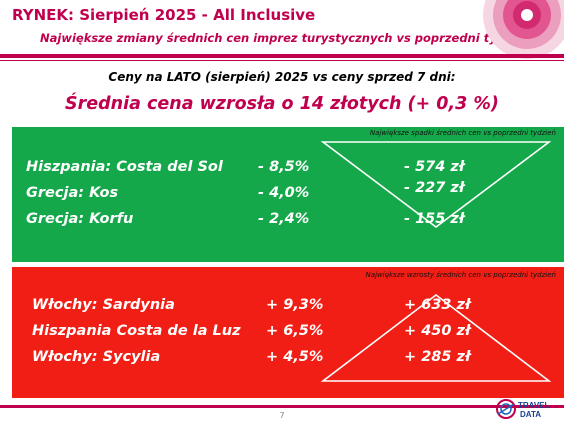  I want to click on table-row: Grecja: Kos - 4,0% - 227 zł, so click(288, 193).